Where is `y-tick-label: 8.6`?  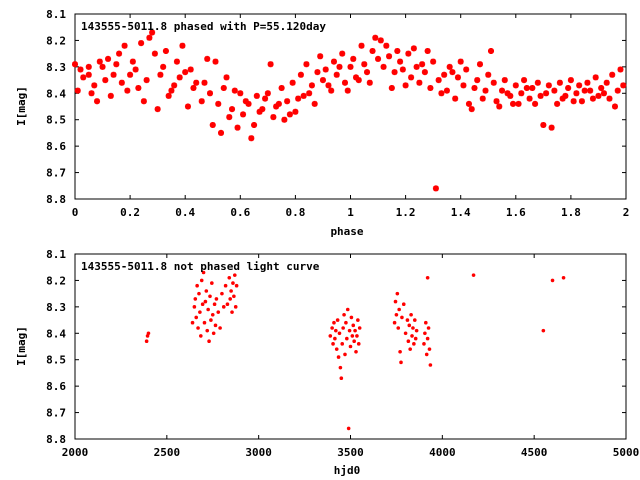
y-tick-label: 8.6 is located at coordinates (56, 386).